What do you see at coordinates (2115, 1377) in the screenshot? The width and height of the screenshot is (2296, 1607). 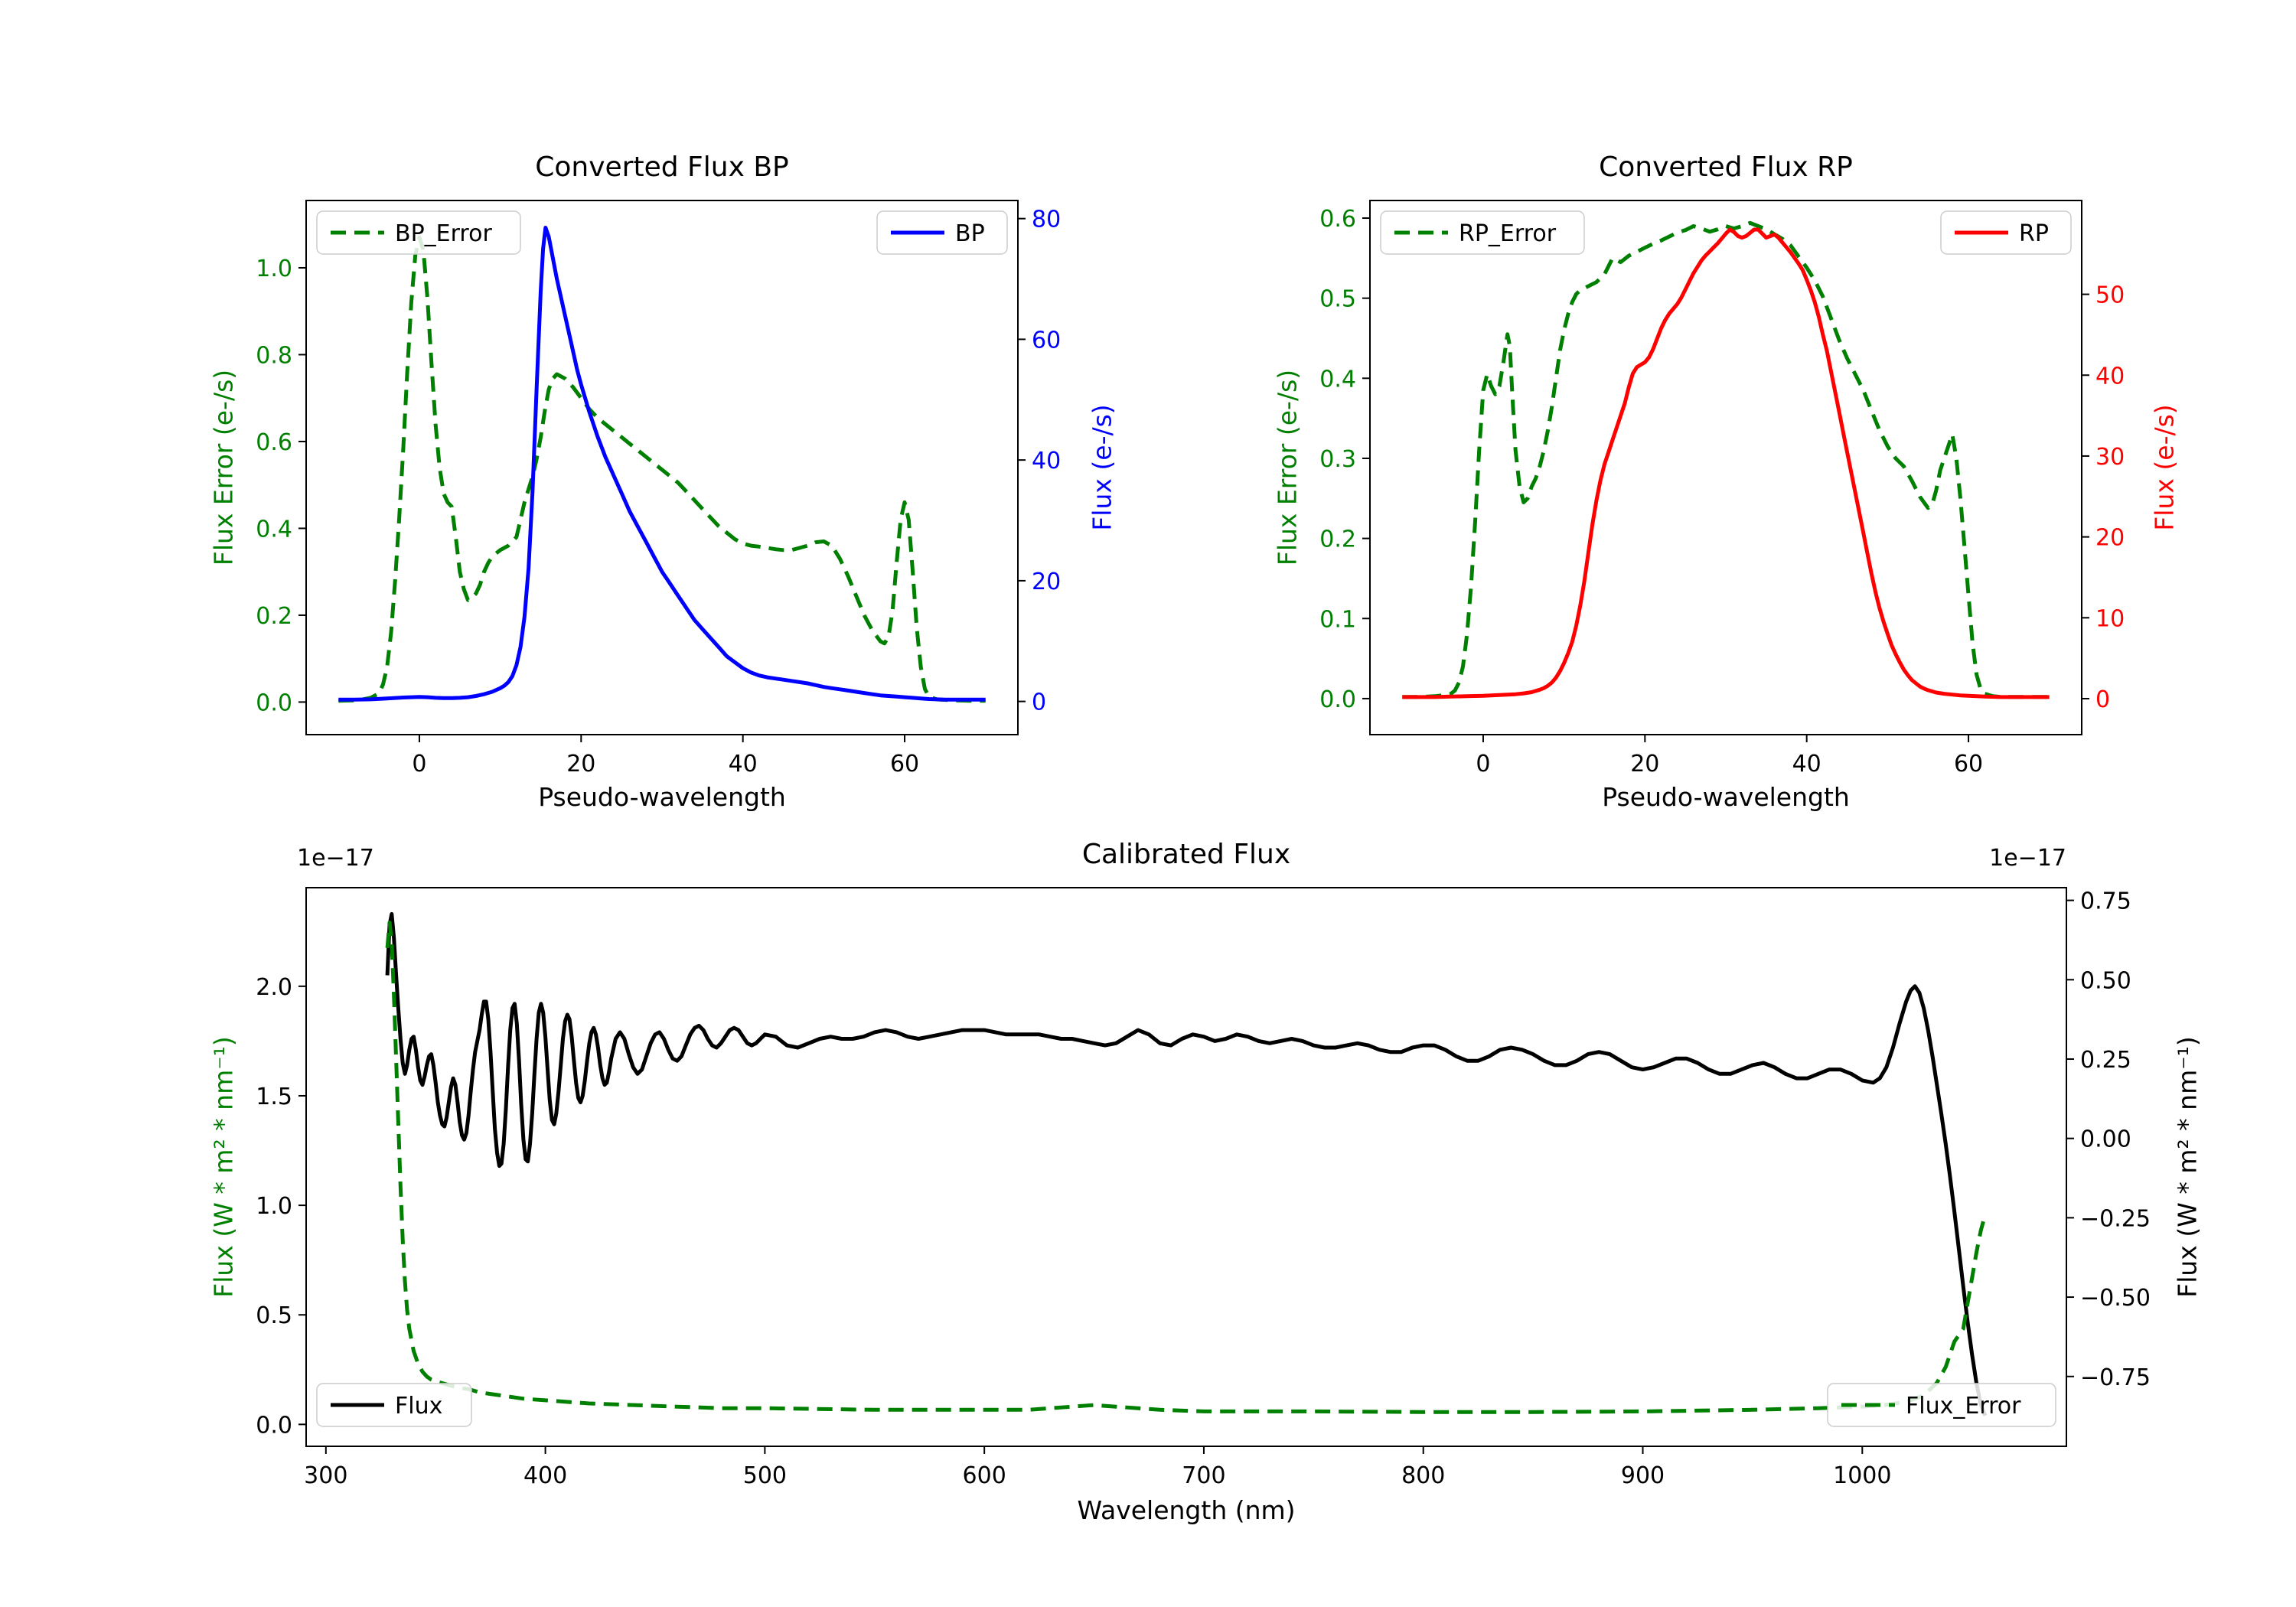 I see `svg-text: −0.75` at bounding box center [2115, 1377].